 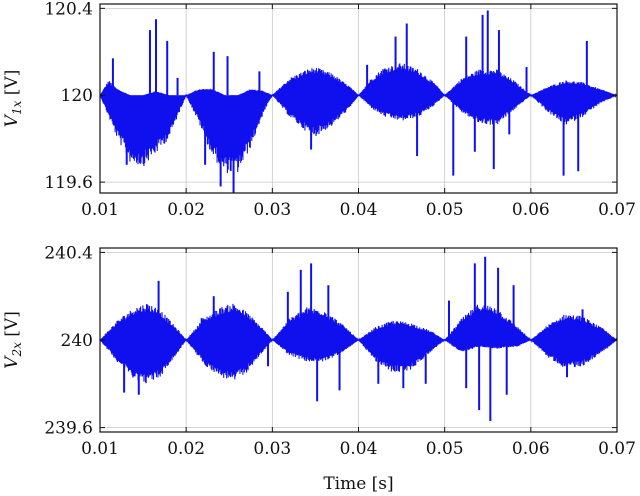 What do you see at coordinates (68, 183) in the screenshot?
I see `y-tick-label: 119.6` at bounding box center [68, 183].